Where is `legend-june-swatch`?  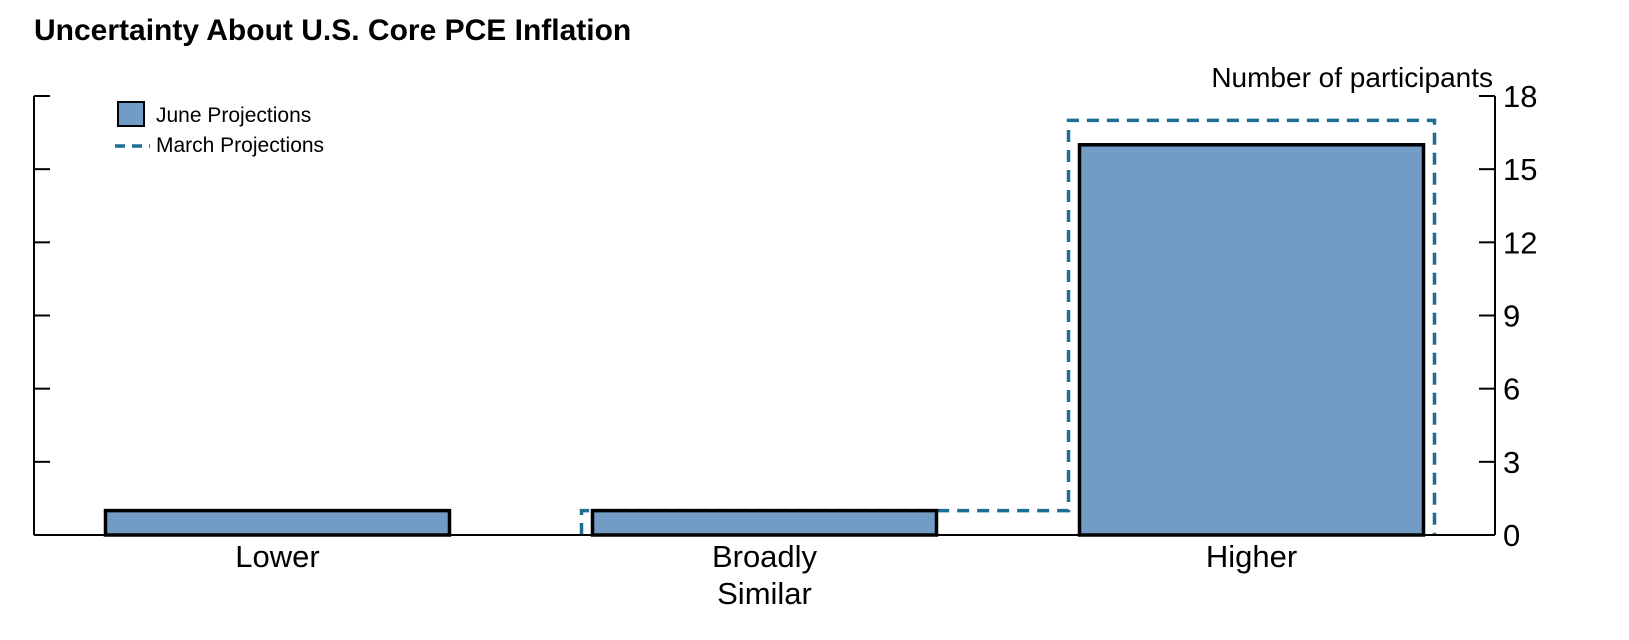 legend-june-swatch is located at coordinates (131, 114).